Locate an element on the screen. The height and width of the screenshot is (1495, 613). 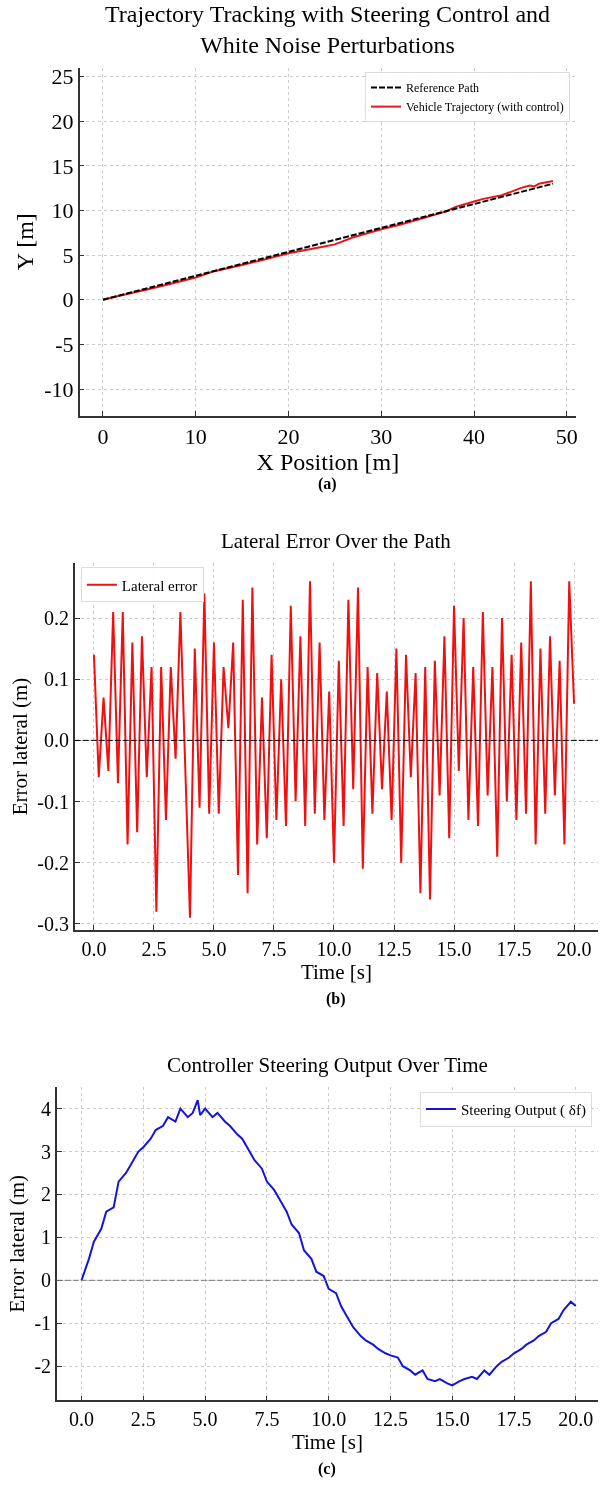
chart-title: Controller Steering Output Over Time is located at coordinates (327, 1065).